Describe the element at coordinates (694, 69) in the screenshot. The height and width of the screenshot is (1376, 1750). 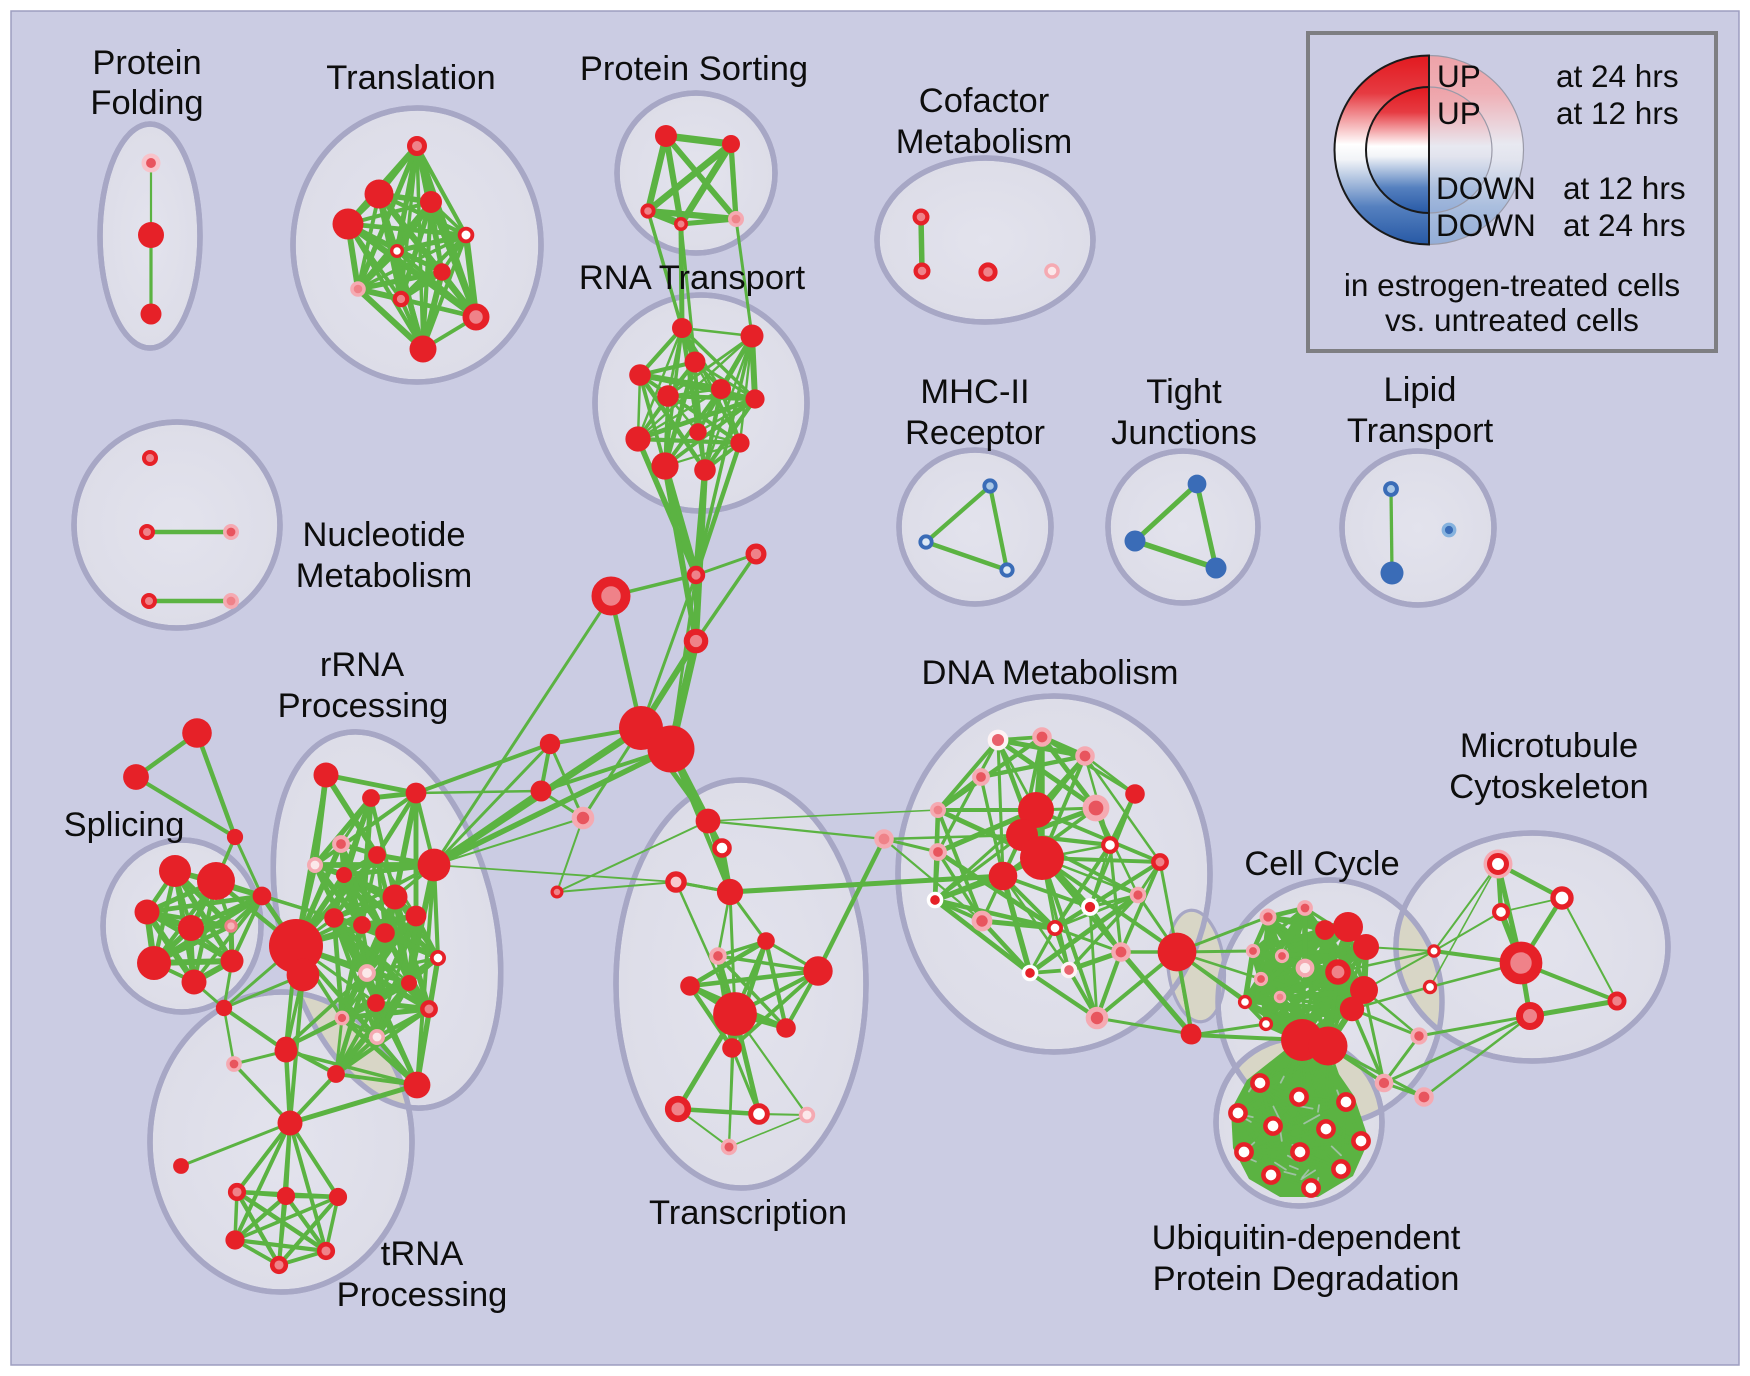
I see `svg-text: Protein Sorting` at that location.